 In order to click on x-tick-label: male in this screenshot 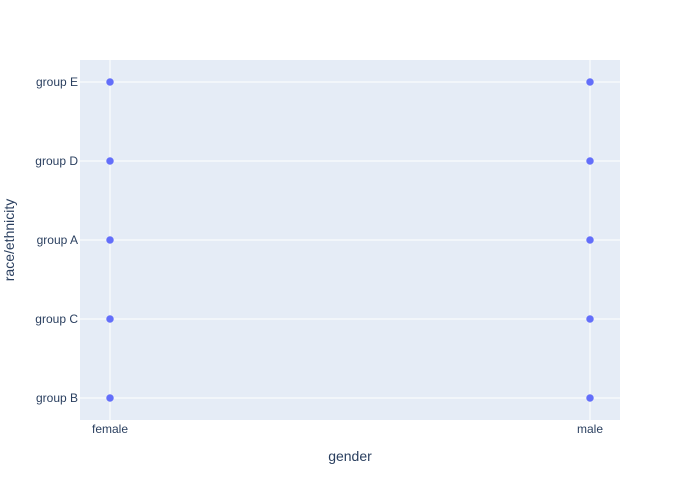, I will do `click(590, 429)`.